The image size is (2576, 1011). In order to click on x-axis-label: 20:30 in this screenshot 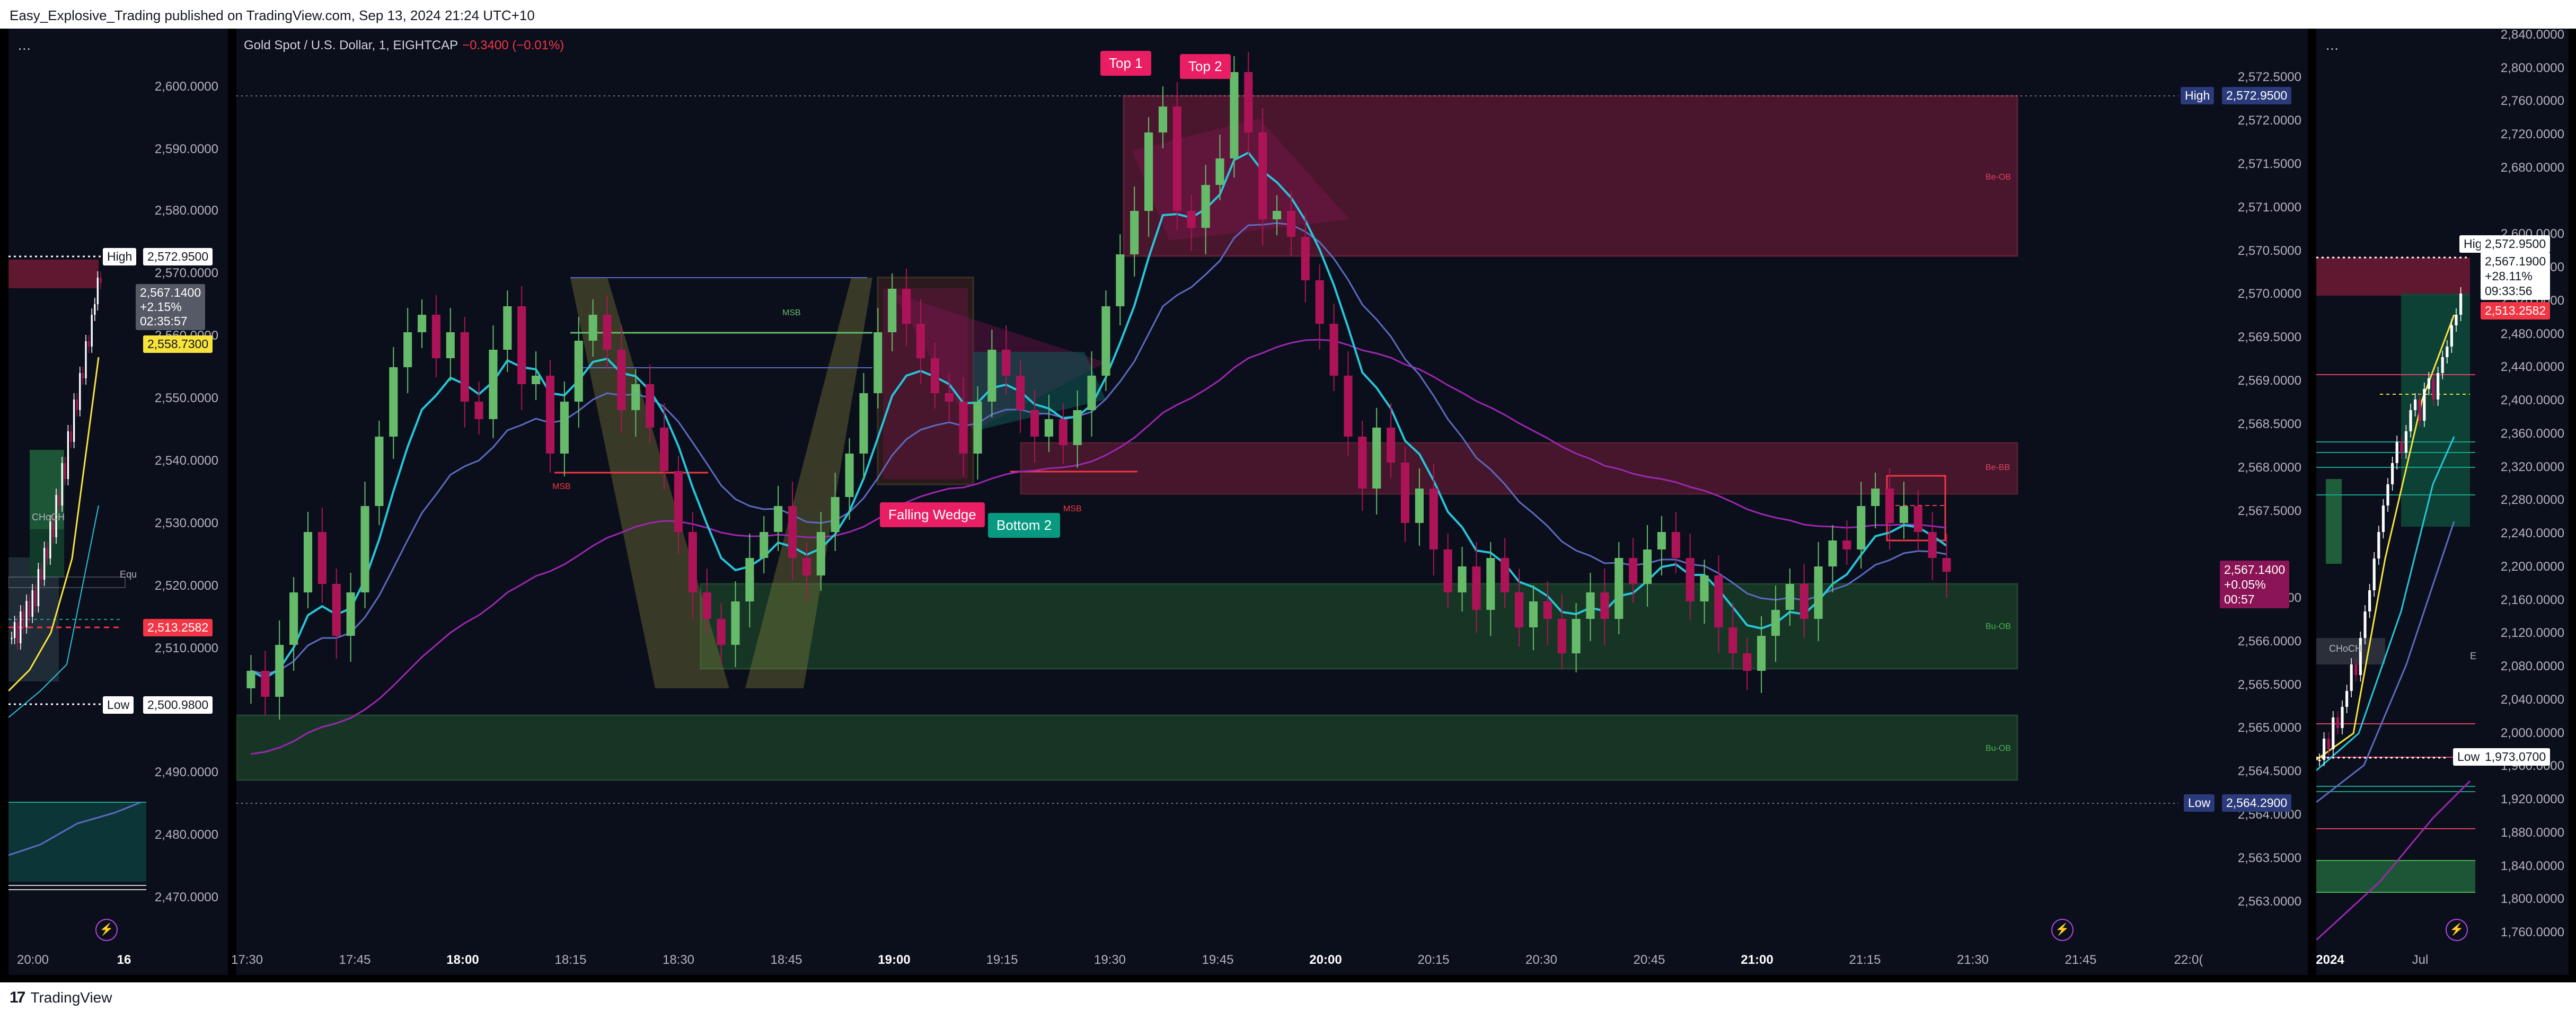, I will do `click(1541, 960)`.